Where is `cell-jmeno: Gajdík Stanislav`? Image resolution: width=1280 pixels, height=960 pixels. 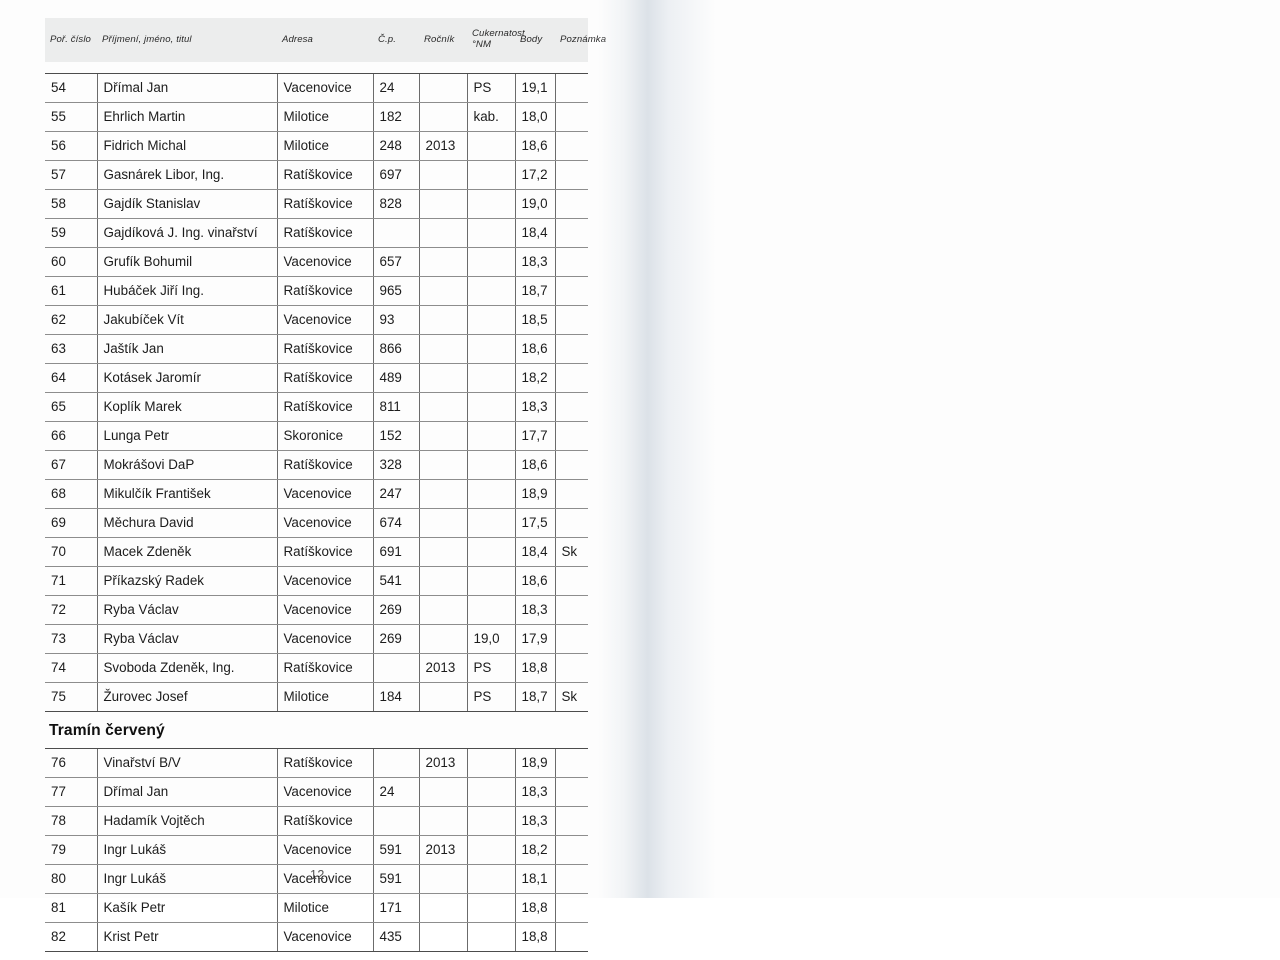
cell-jmeno: Gajdík Stanislav is located at coordinates (187, 204).